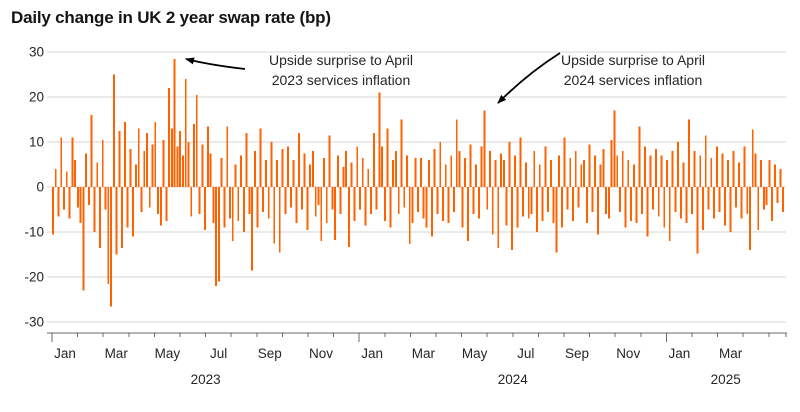 The height and width of the screenshot is (412, 800). I want to click on x-month-label: Nov, so click(321, 353).